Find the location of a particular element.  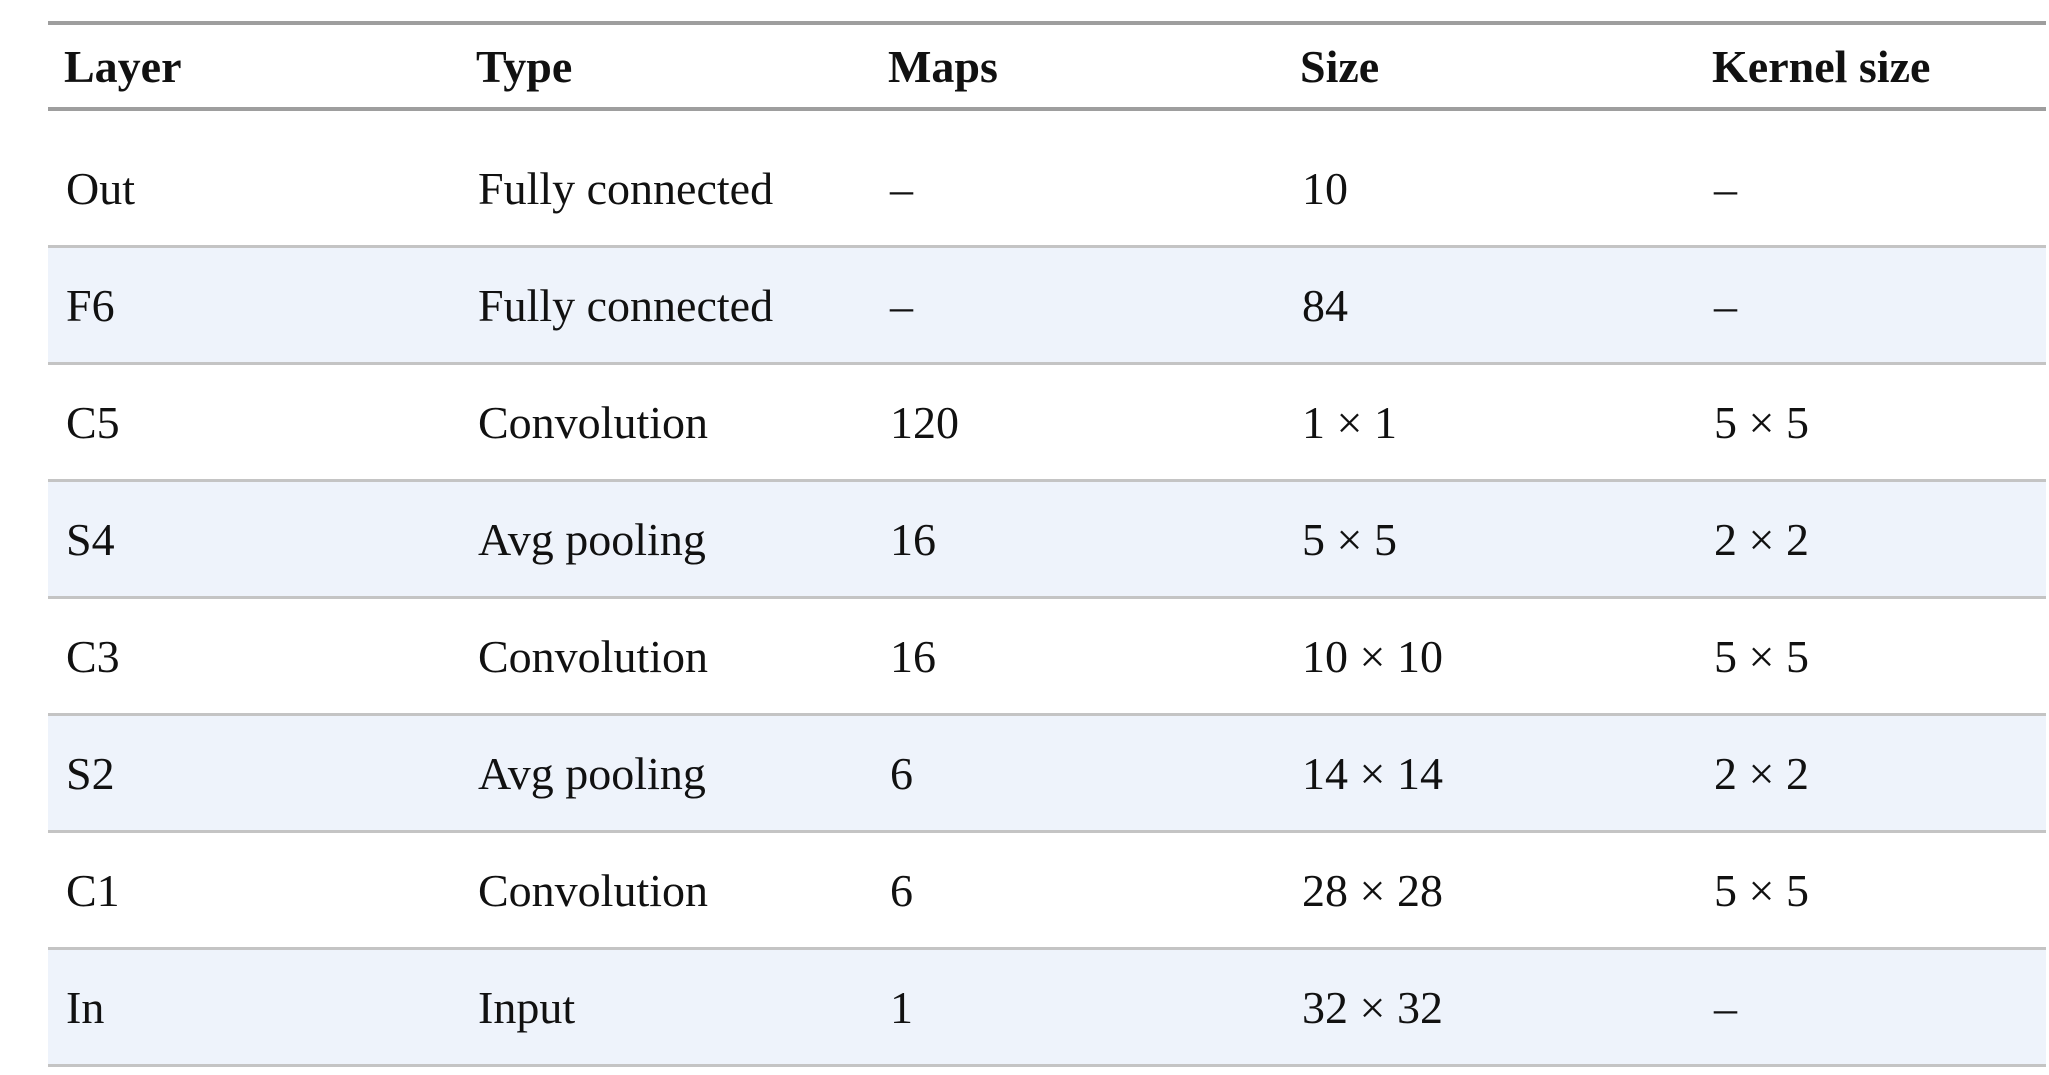

cell-layer: C3 is located at coordinates (254, 656).